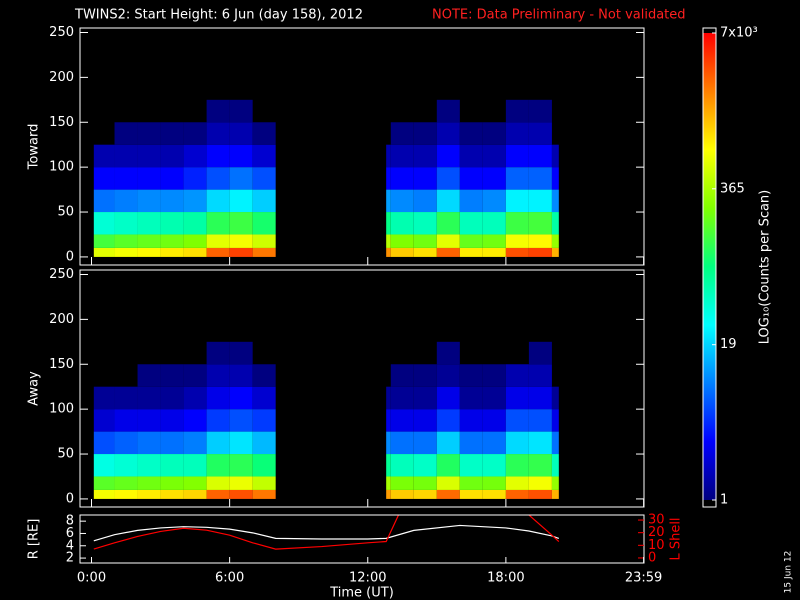  I want to click on colorbar-tick-label: 19, so click(728, 344).